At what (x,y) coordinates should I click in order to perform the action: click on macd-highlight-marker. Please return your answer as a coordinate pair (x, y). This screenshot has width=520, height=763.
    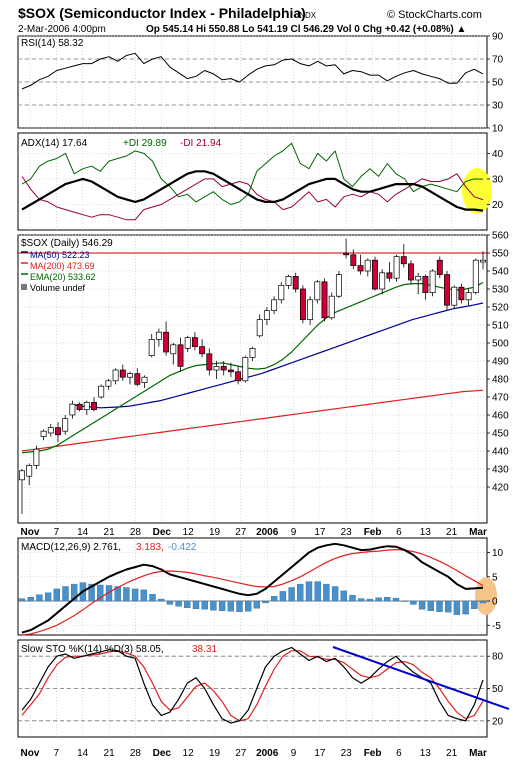
    Looking at the image, I should click on (486, 596).